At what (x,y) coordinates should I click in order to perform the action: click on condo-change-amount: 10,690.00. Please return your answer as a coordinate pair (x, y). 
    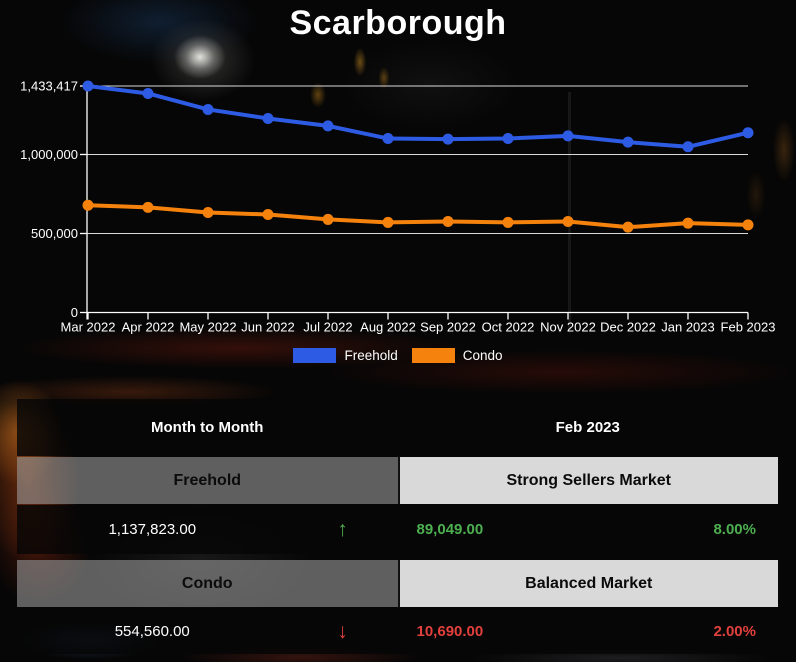
    Looking at the image, I should click on (450, 631).